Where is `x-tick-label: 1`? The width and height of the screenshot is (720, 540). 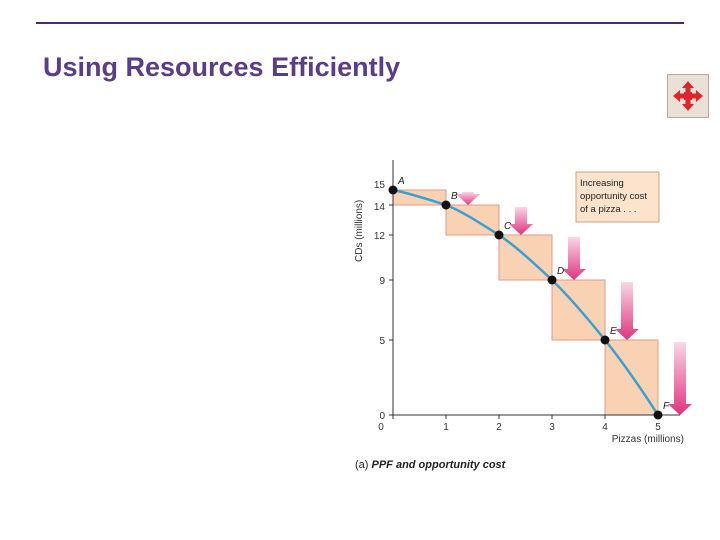
x-tick-label: 1 is located at coordinates (446, 427).